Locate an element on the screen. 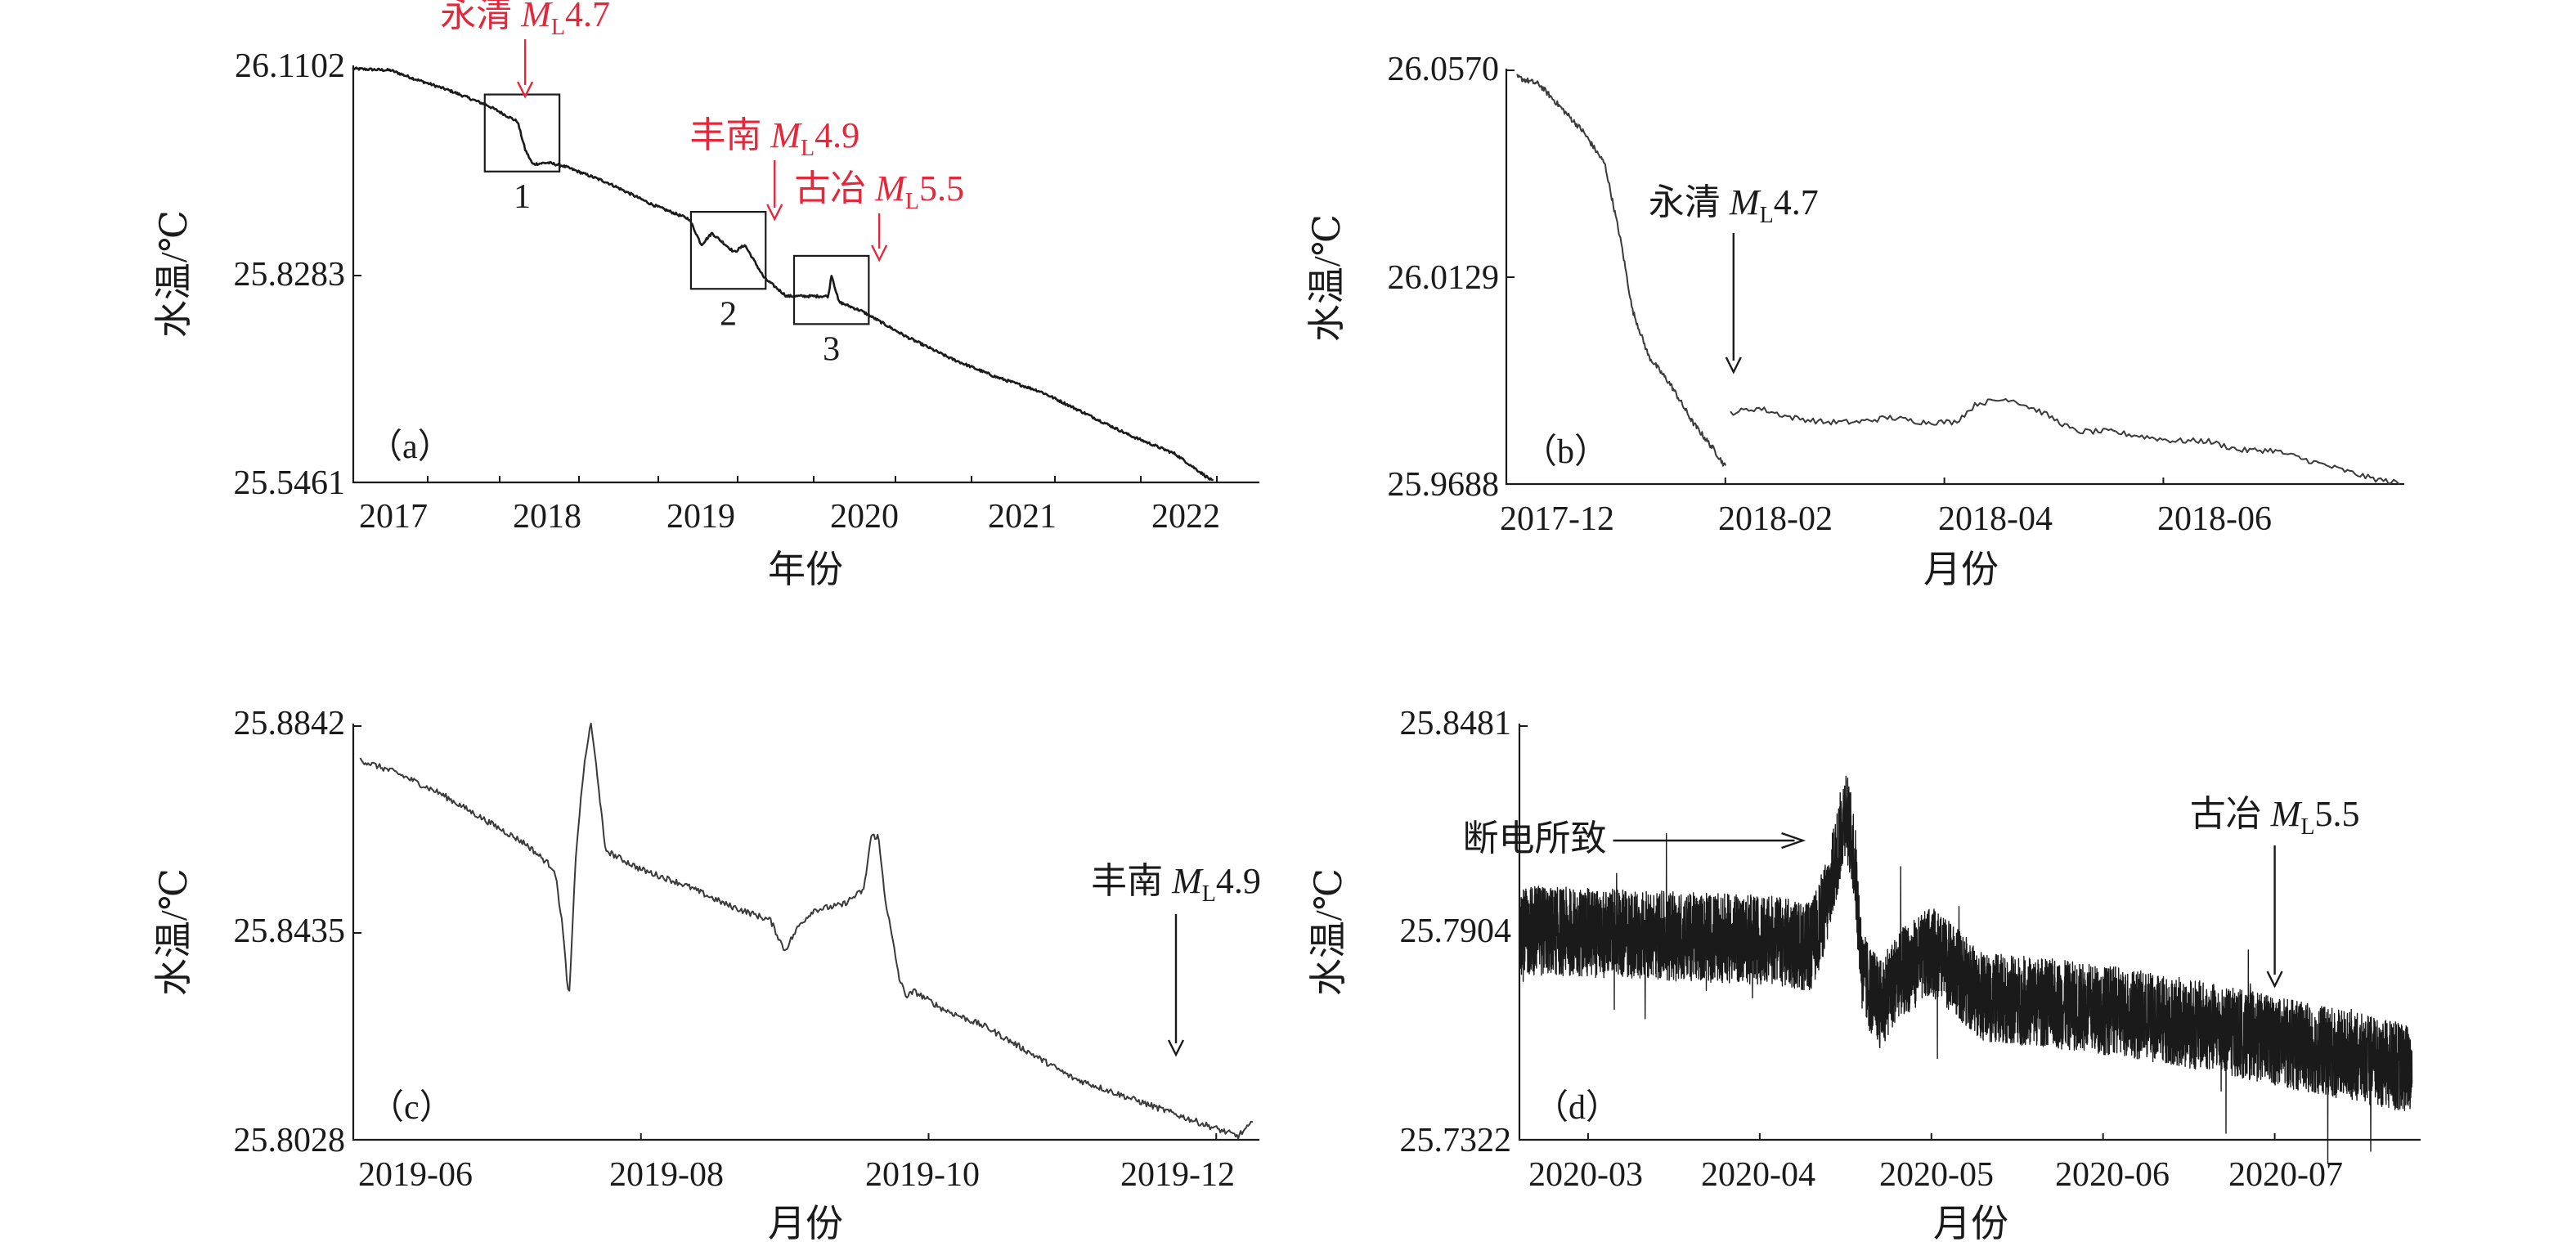 The image size is (2576, 1242). panel-a-ytick-bottom: 25.5461 is located at coordinates (290, 483).